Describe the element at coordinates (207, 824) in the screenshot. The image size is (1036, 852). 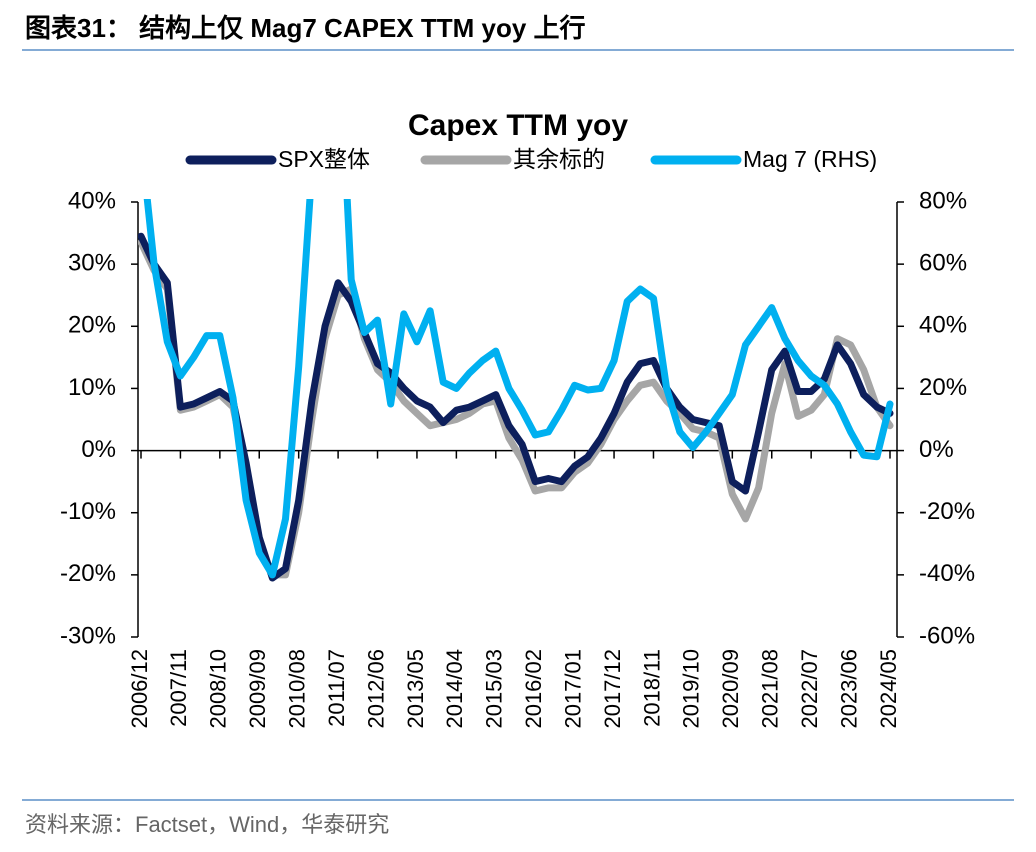
I see `source-note: 资料来源：Factset，Wind，华泰研究` at that location.